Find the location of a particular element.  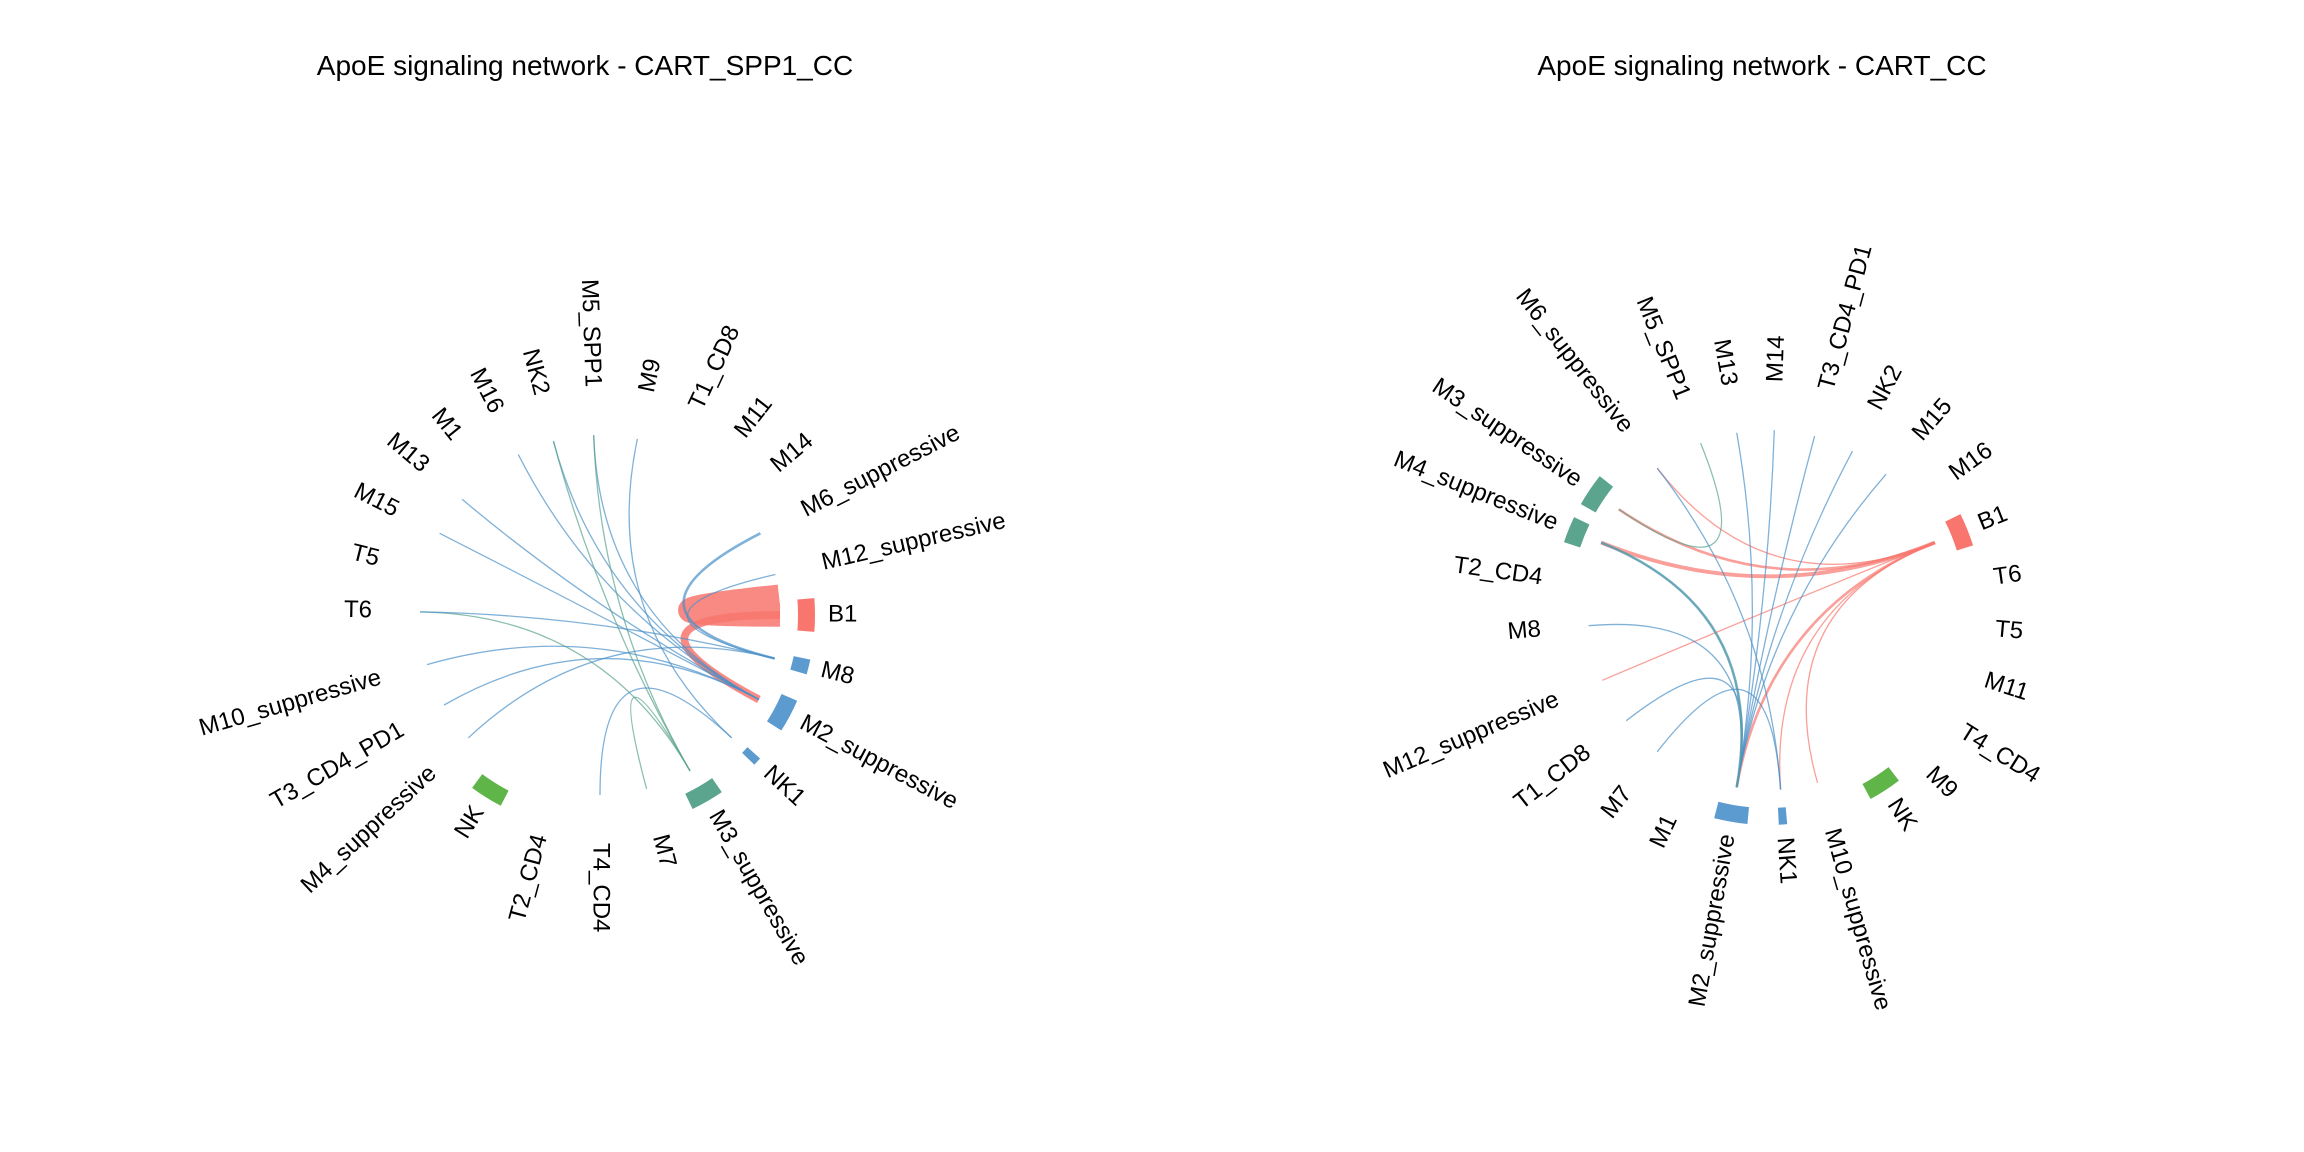

panel-title: ApoE signaling network - CART_SPP1_CC is located at coordinates (585, 65).